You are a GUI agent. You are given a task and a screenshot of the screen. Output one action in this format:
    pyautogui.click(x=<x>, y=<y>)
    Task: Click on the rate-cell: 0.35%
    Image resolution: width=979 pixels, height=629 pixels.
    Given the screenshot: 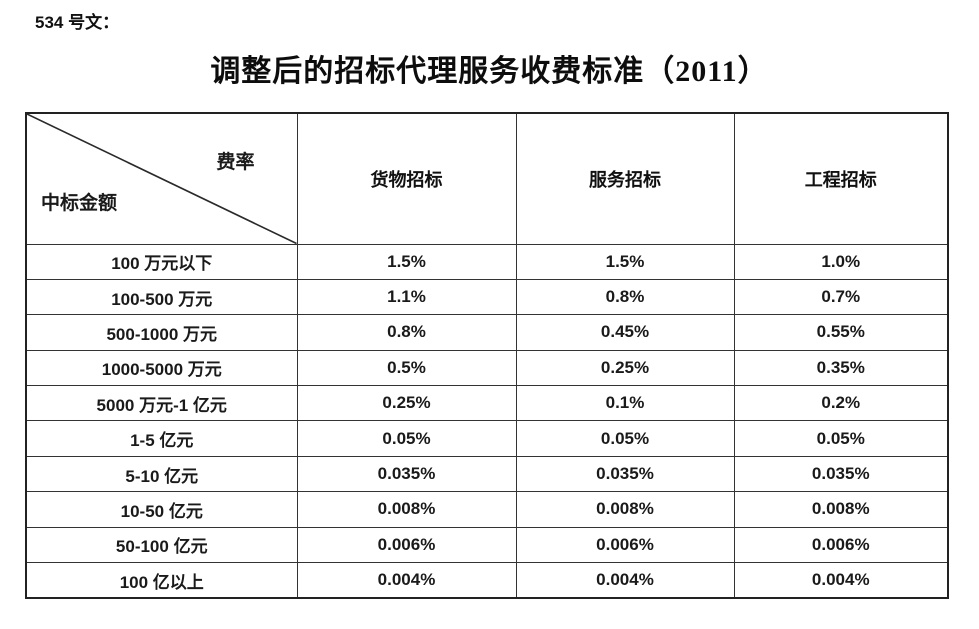 What is the action you would take?
    pyautogui.click(x=841, y=368)
    